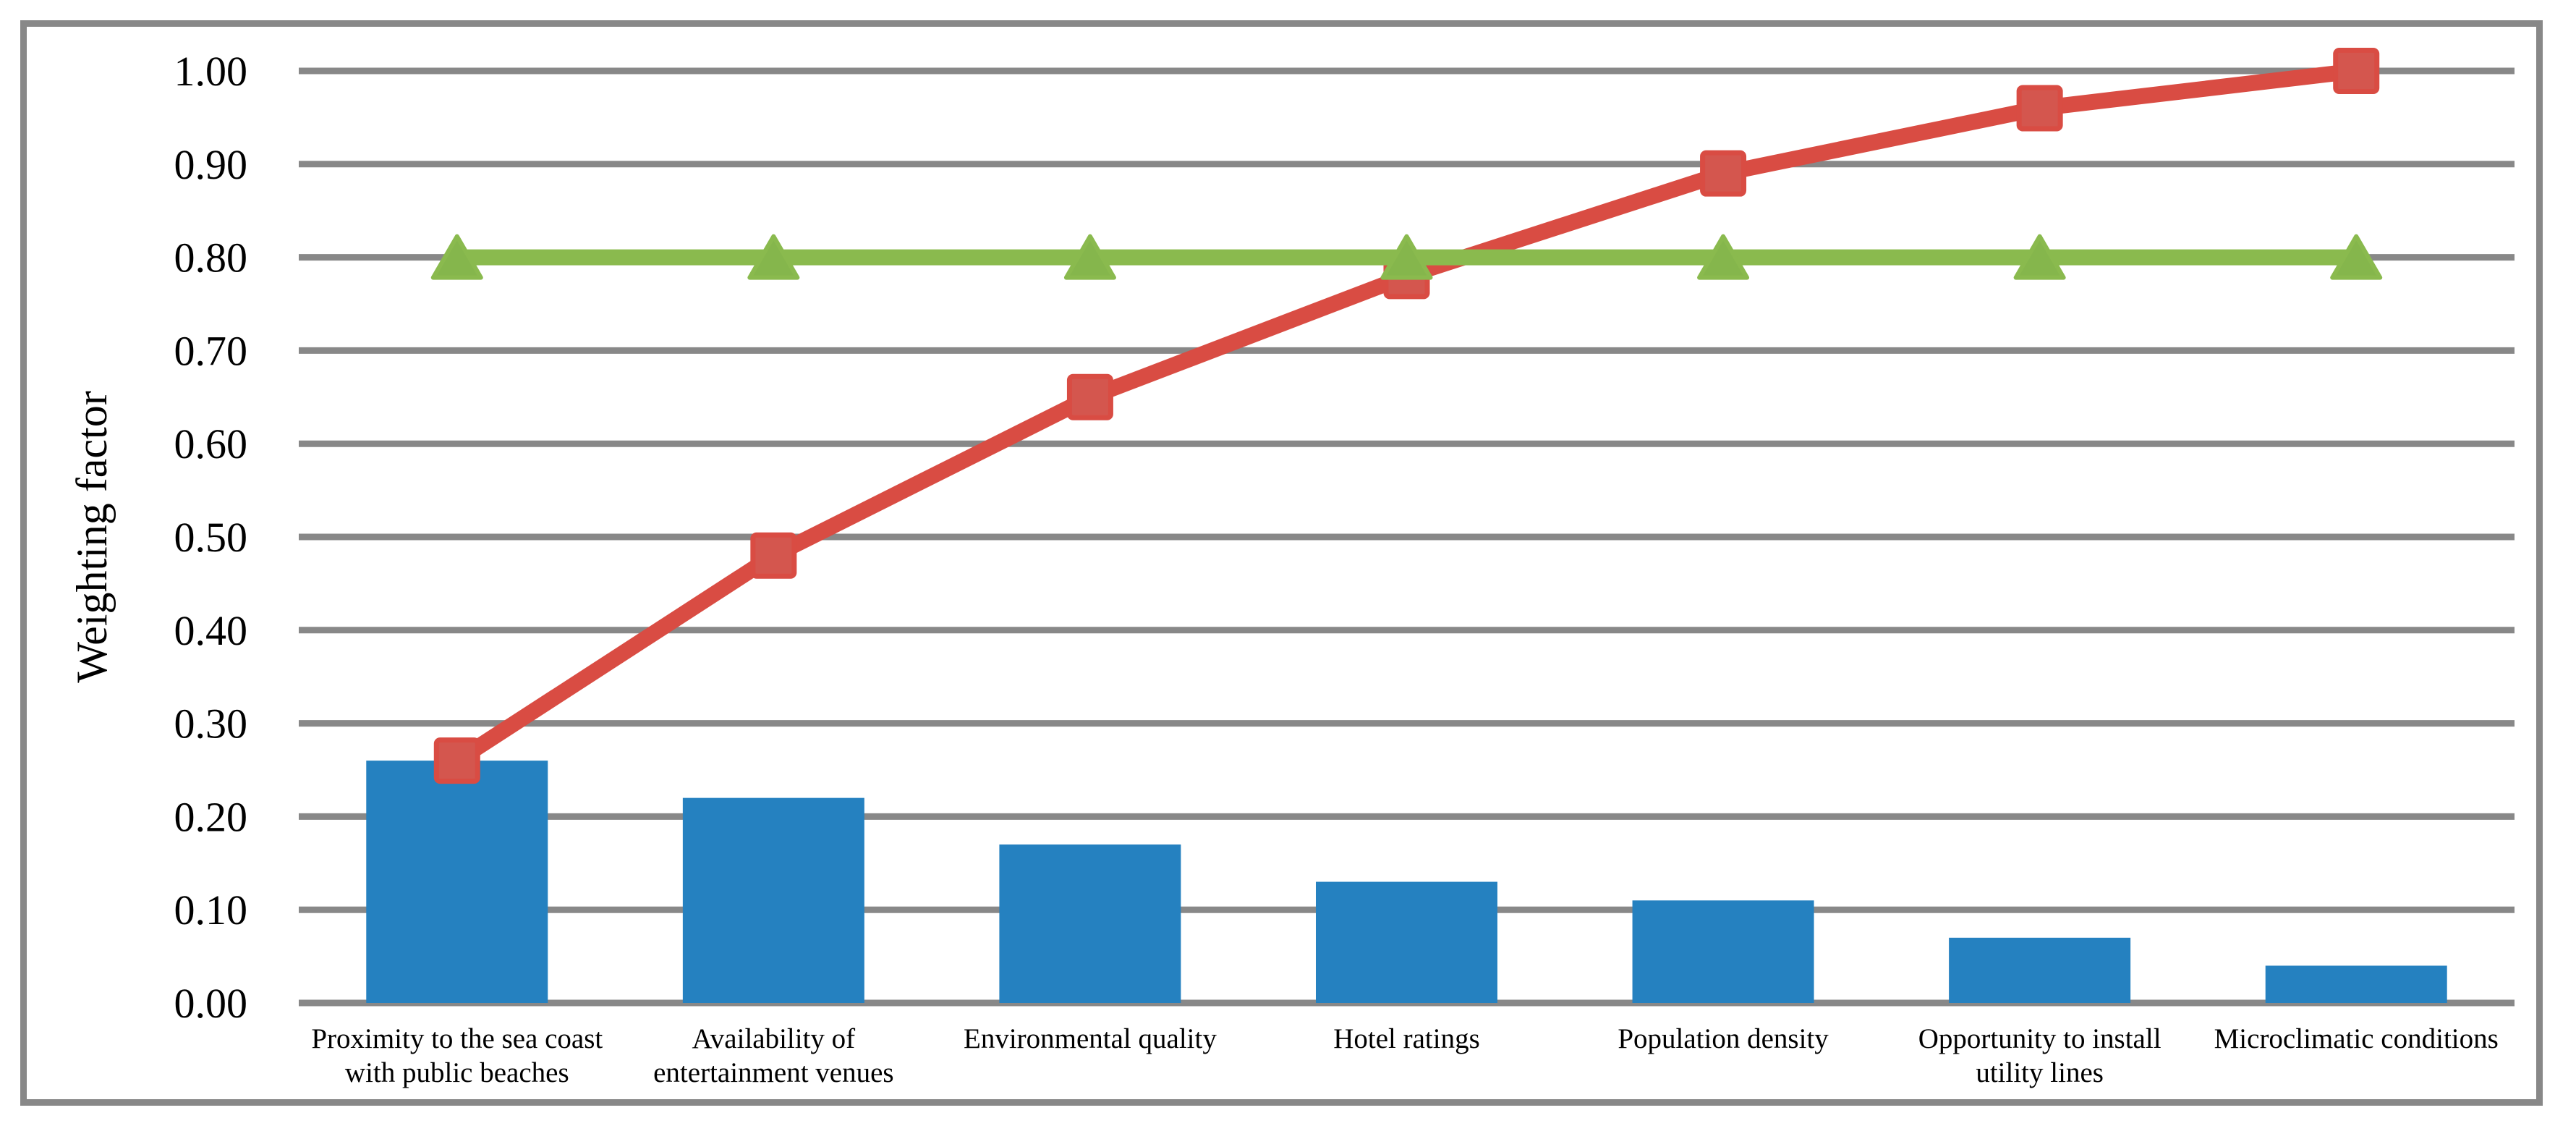 This screenshot has height=1139, width=2576. I want to click on x-category-label-line: Microclimatic conditions, so click(2356, 1038).